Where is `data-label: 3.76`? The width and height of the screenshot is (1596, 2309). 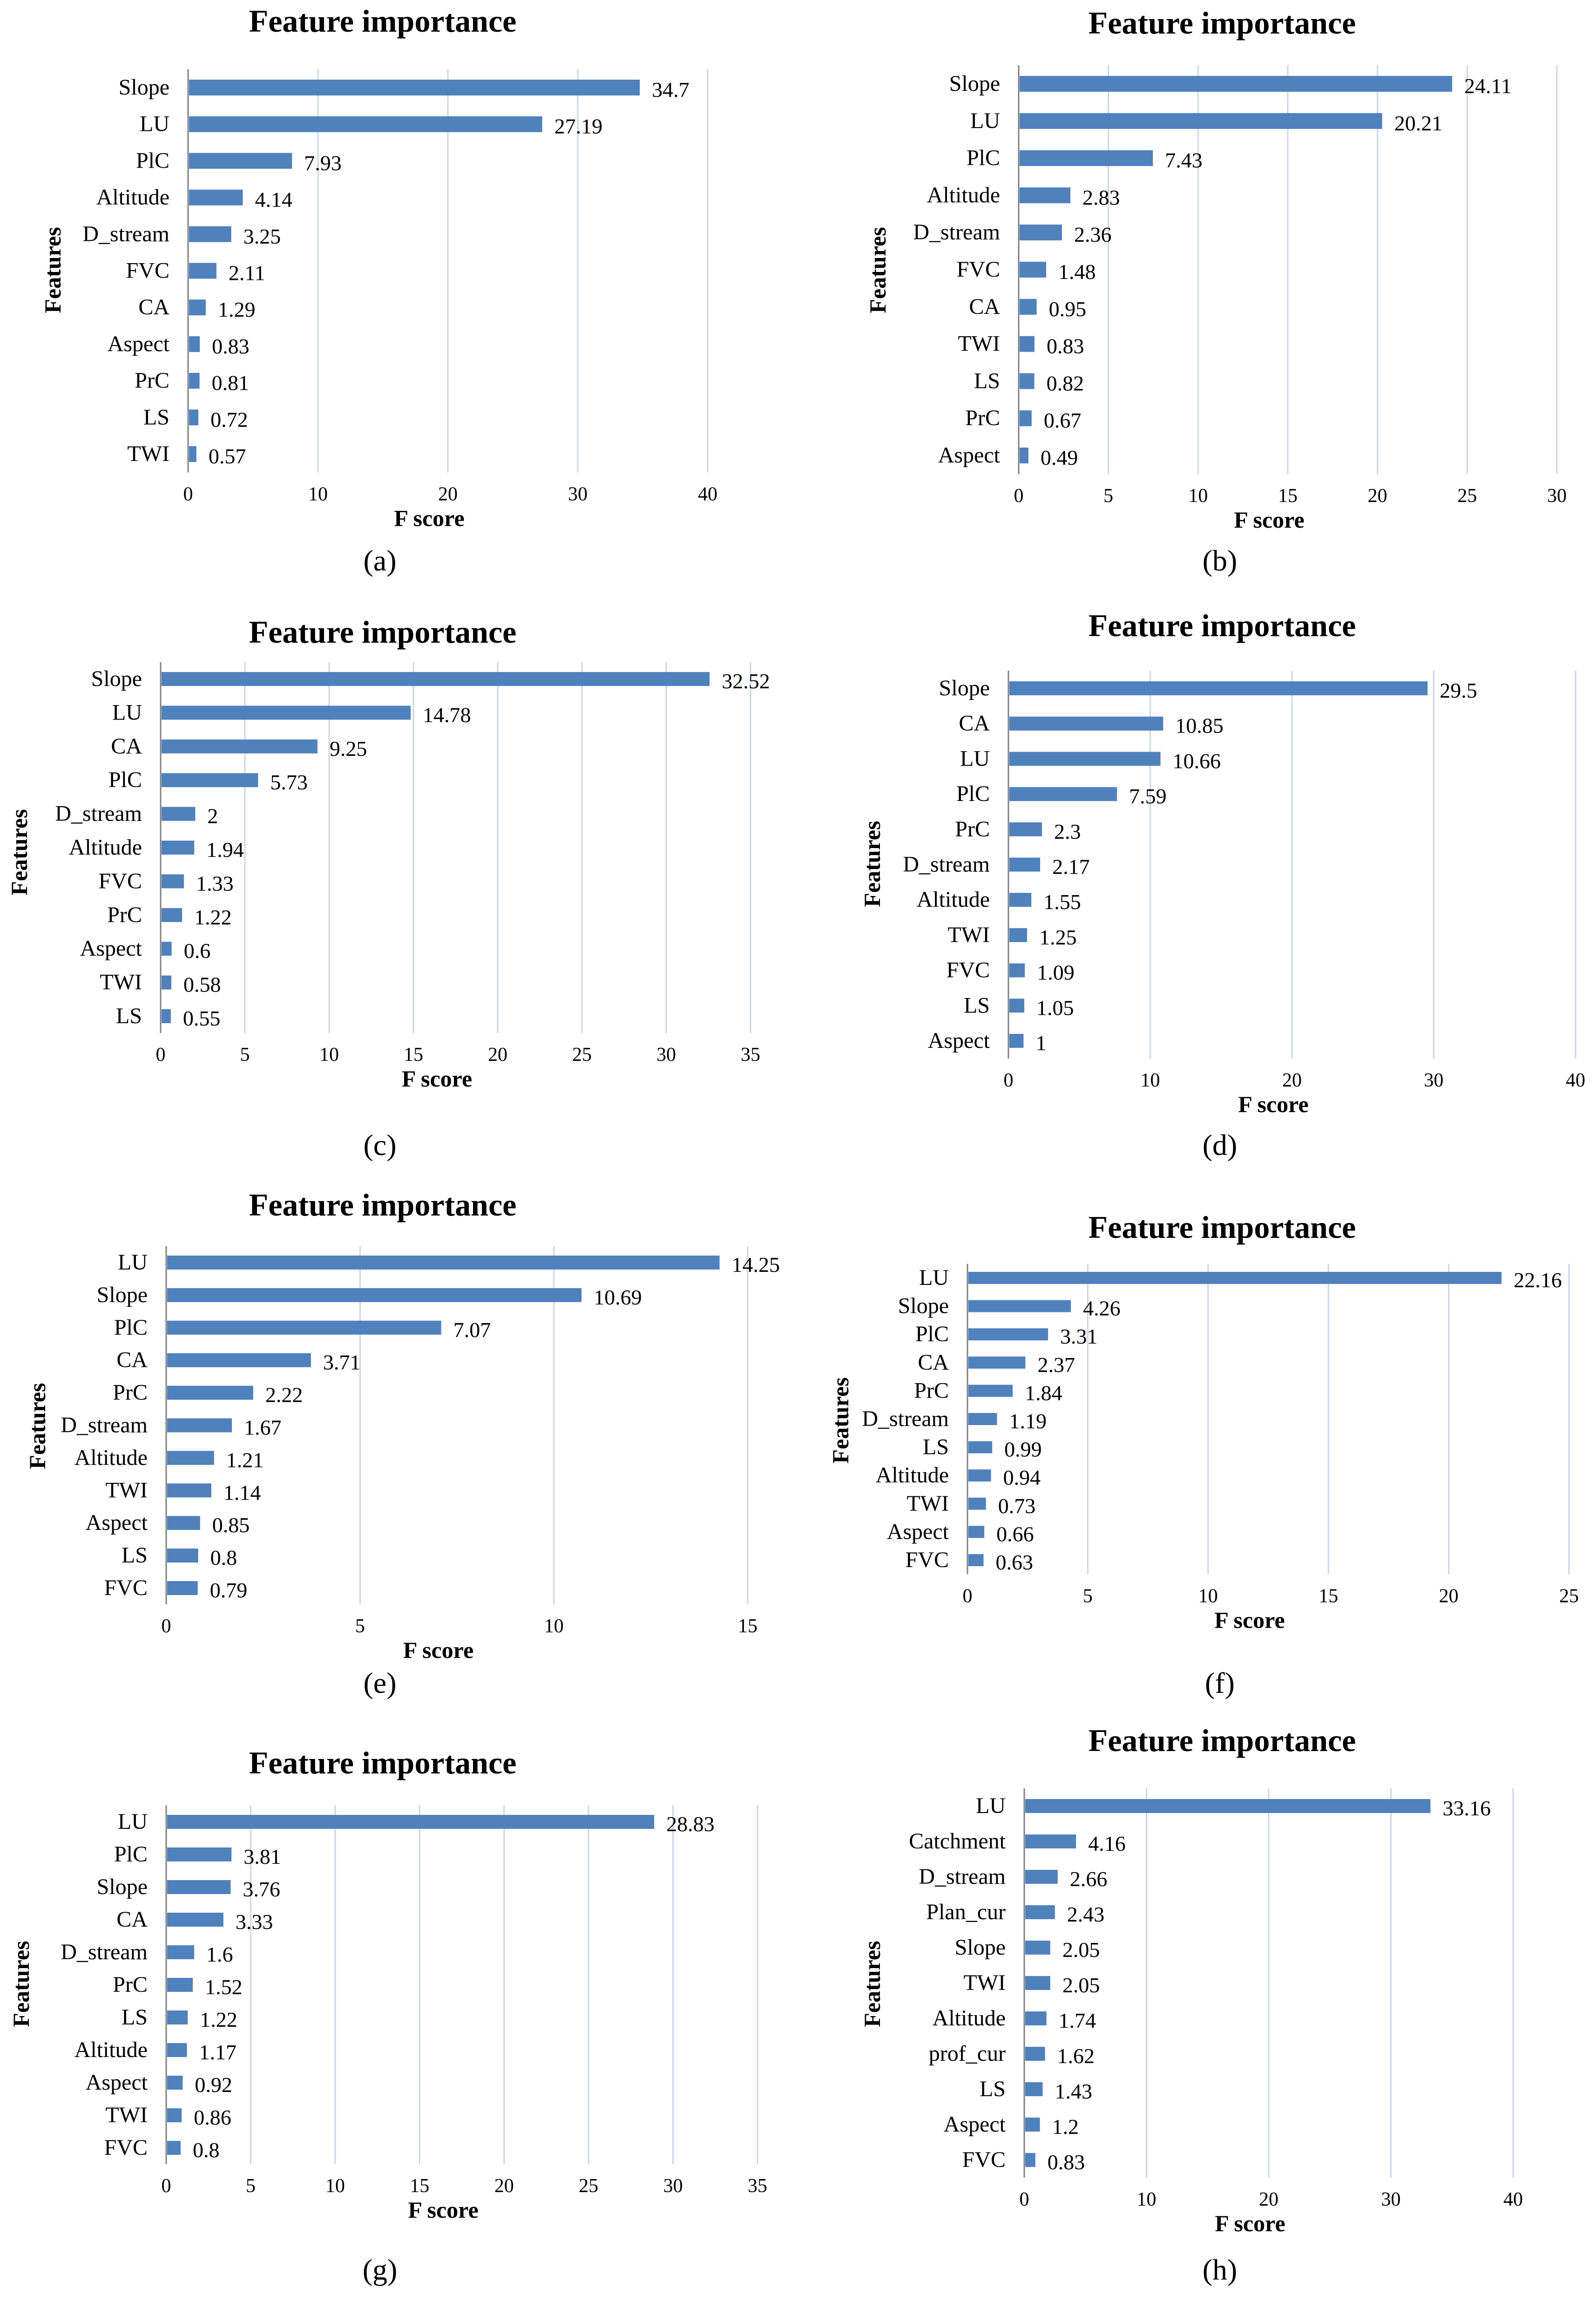 data-label: 3.76 is located at coordinates (261, 1889).